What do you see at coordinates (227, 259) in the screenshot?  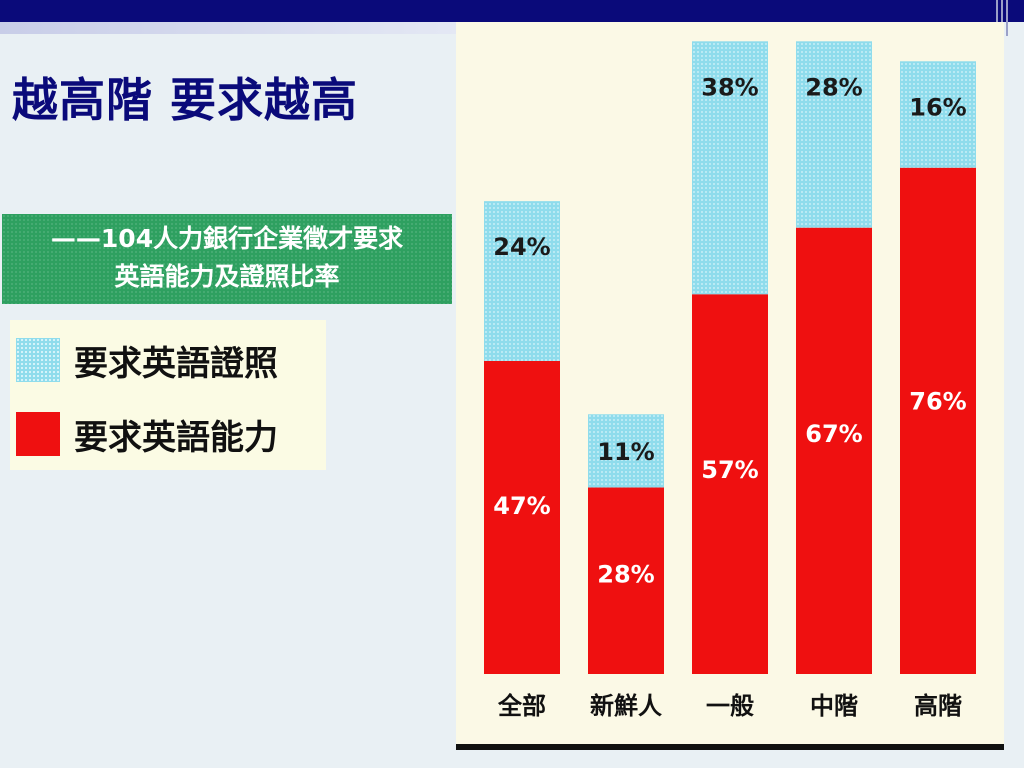 I see `subtitle-box: ——104人力銀行企業徵才要求 英語能力及證照比率` at bounding box center [227, 259].